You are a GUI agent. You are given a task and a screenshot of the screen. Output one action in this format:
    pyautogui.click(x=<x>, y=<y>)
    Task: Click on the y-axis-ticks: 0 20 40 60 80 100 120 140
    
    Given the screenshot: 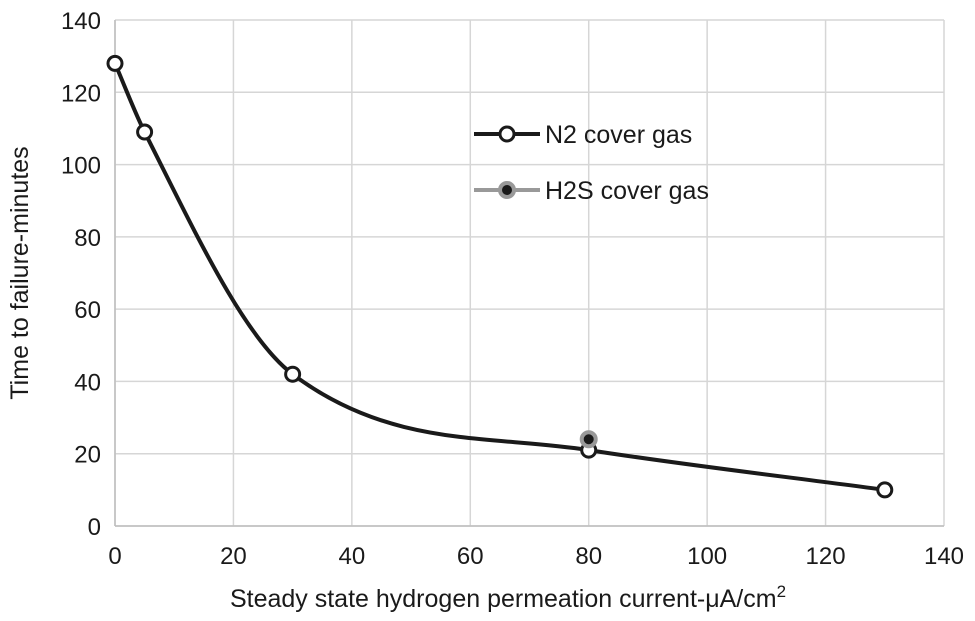 What is the action you would take?
    pyautogui.click(x=81, y=274)
    